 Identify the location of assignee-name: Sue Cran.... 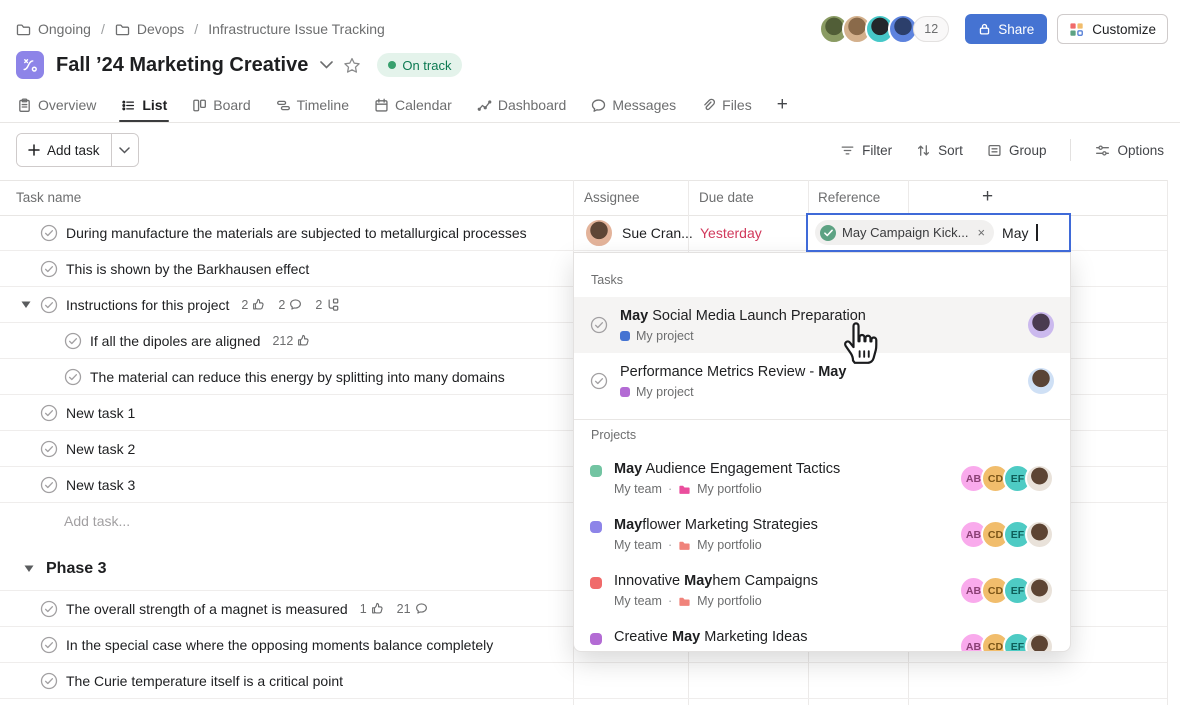
(657, 232).